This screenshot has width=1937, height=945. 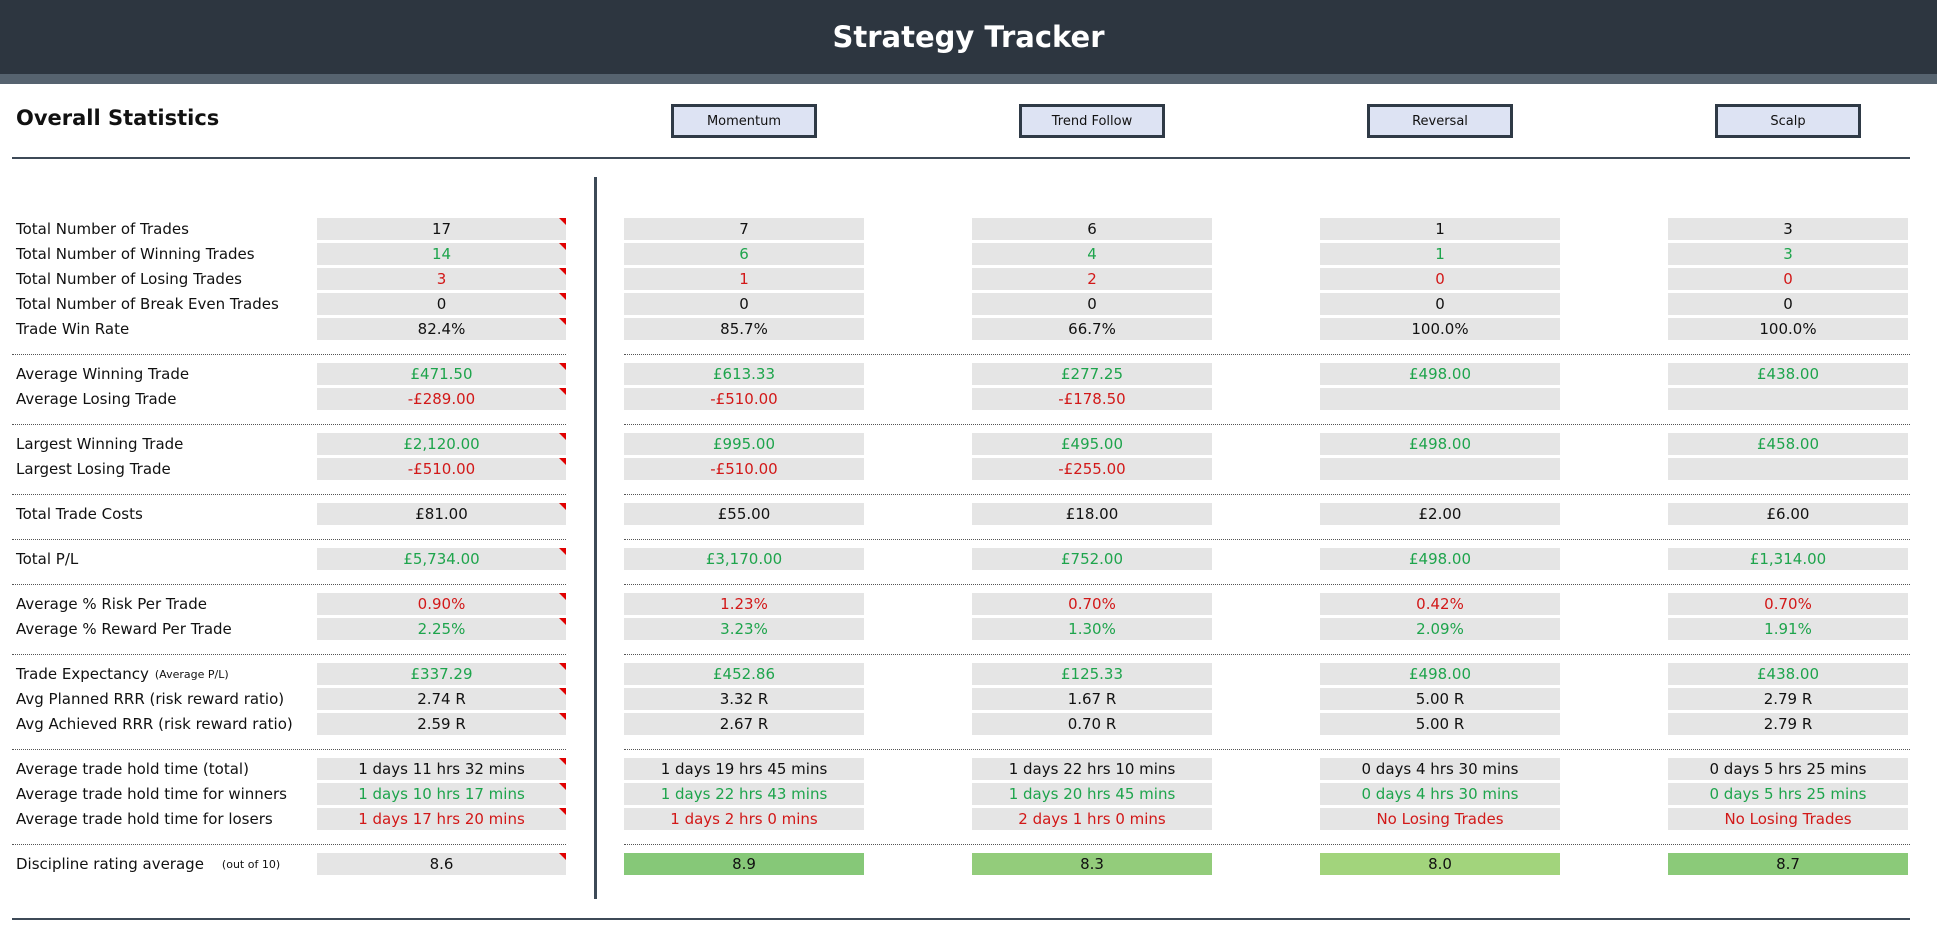 I want to click on cell-reversal-avg-losing, so click(x=1440, y=399).